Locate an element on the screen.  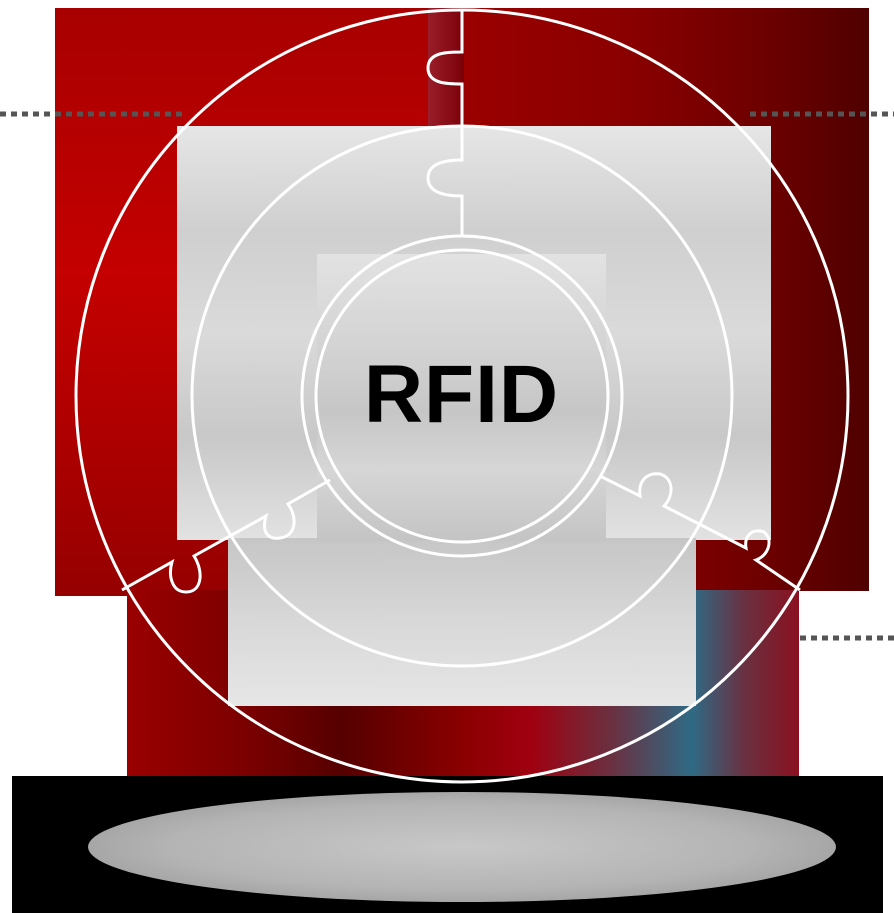
outer-segment-joint-strip is located at coordinates (446, 67).